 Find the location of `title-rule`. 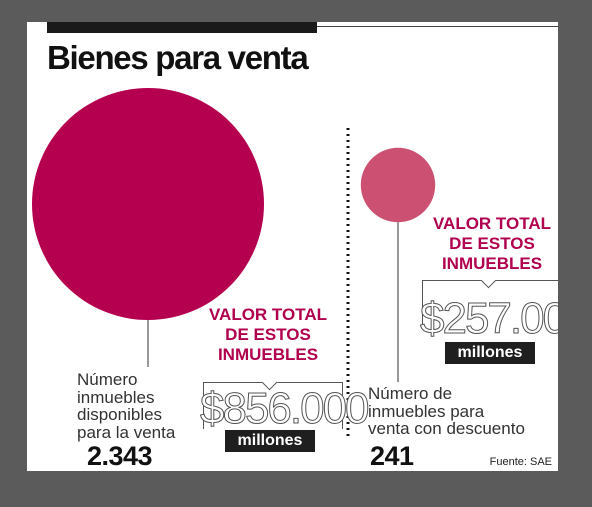

title-rule is located at coordinates (437, 26).